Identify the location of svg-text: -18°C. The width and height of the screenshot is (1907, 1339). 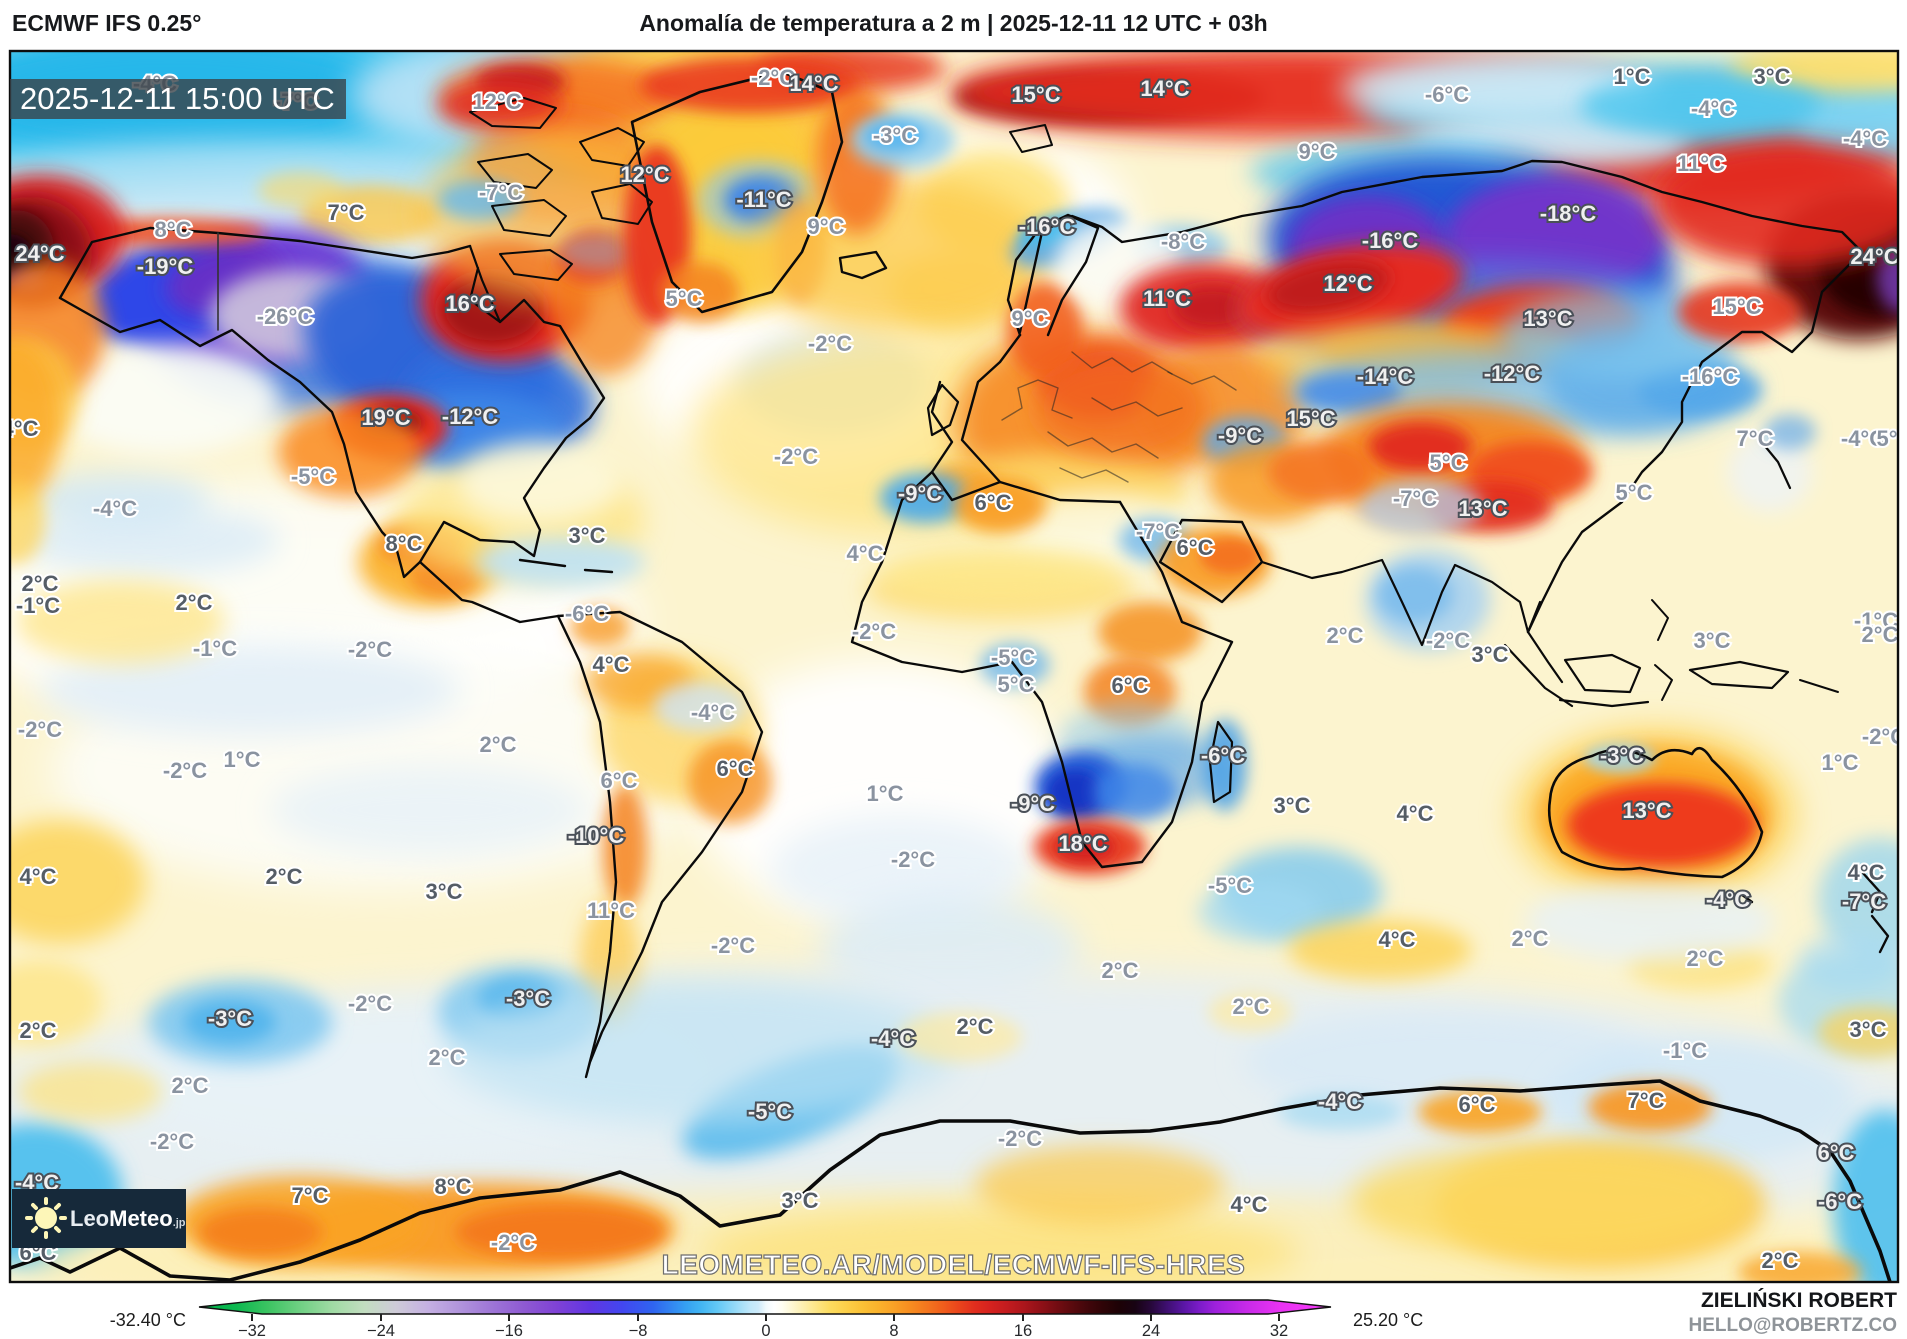
(1568, 213).